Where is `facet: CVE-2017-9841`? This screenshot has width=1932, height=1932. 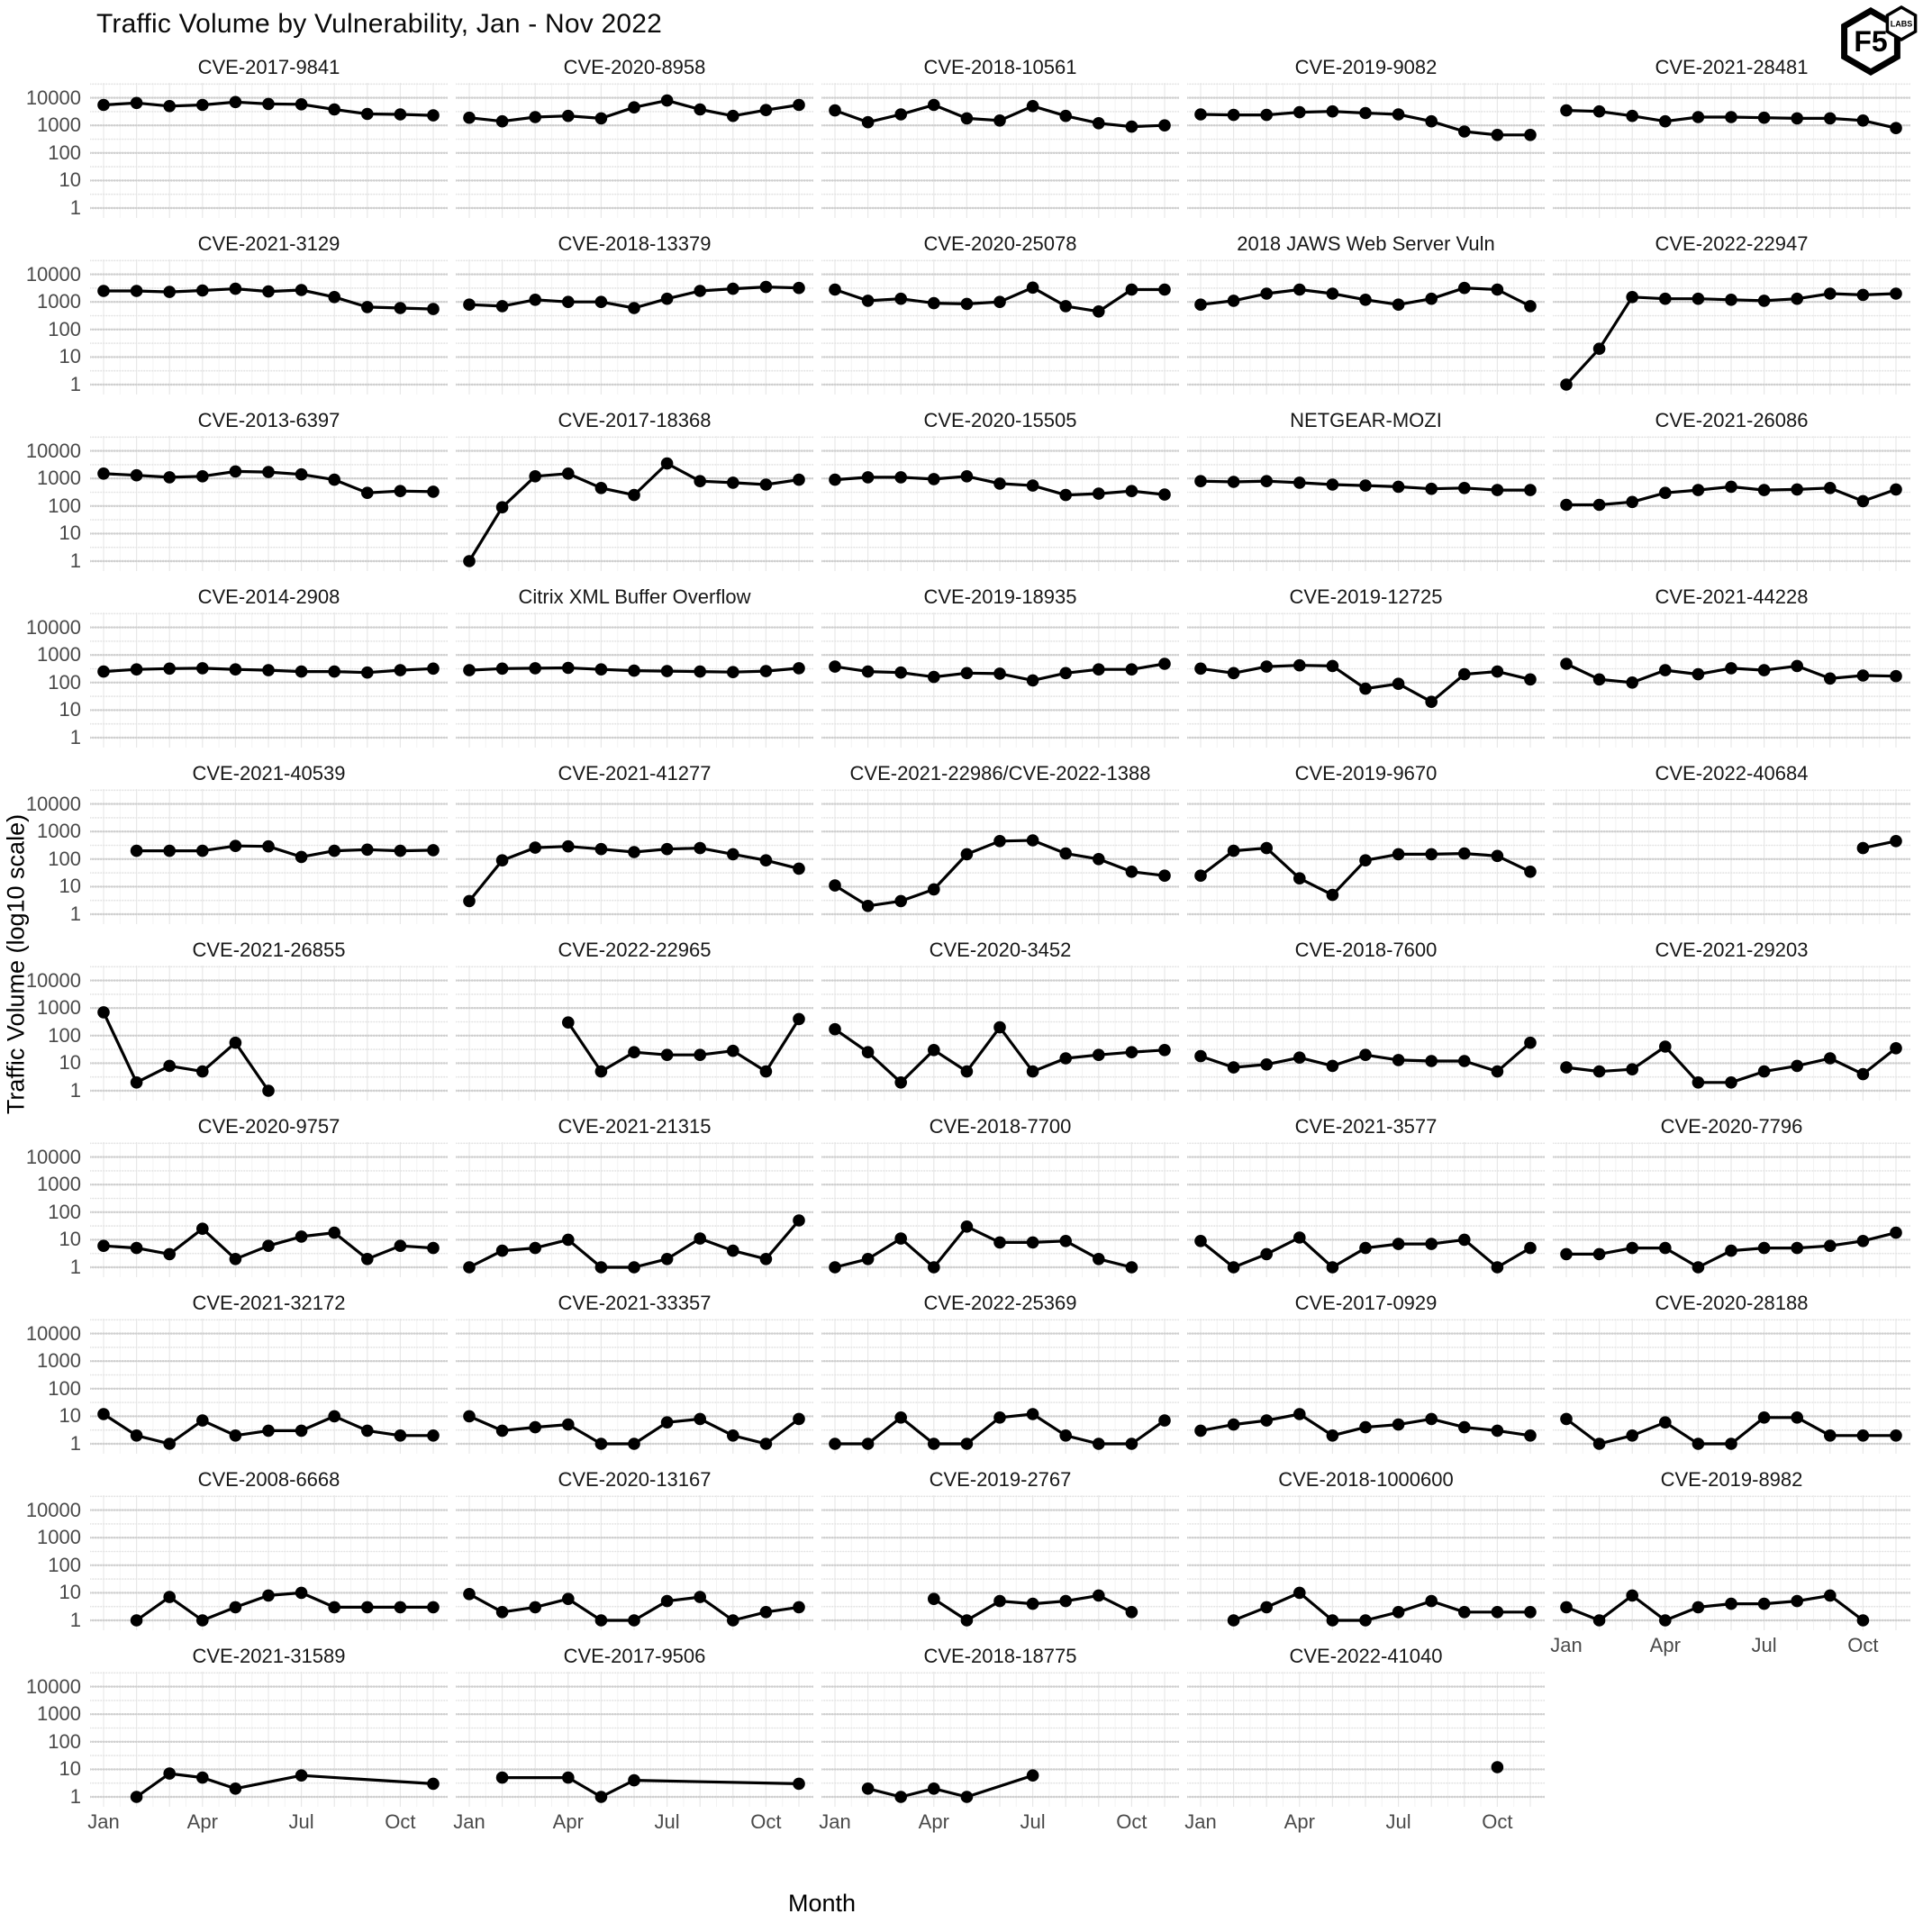
facet: CVE-2017-9841 is located at coordinates (269, 137).